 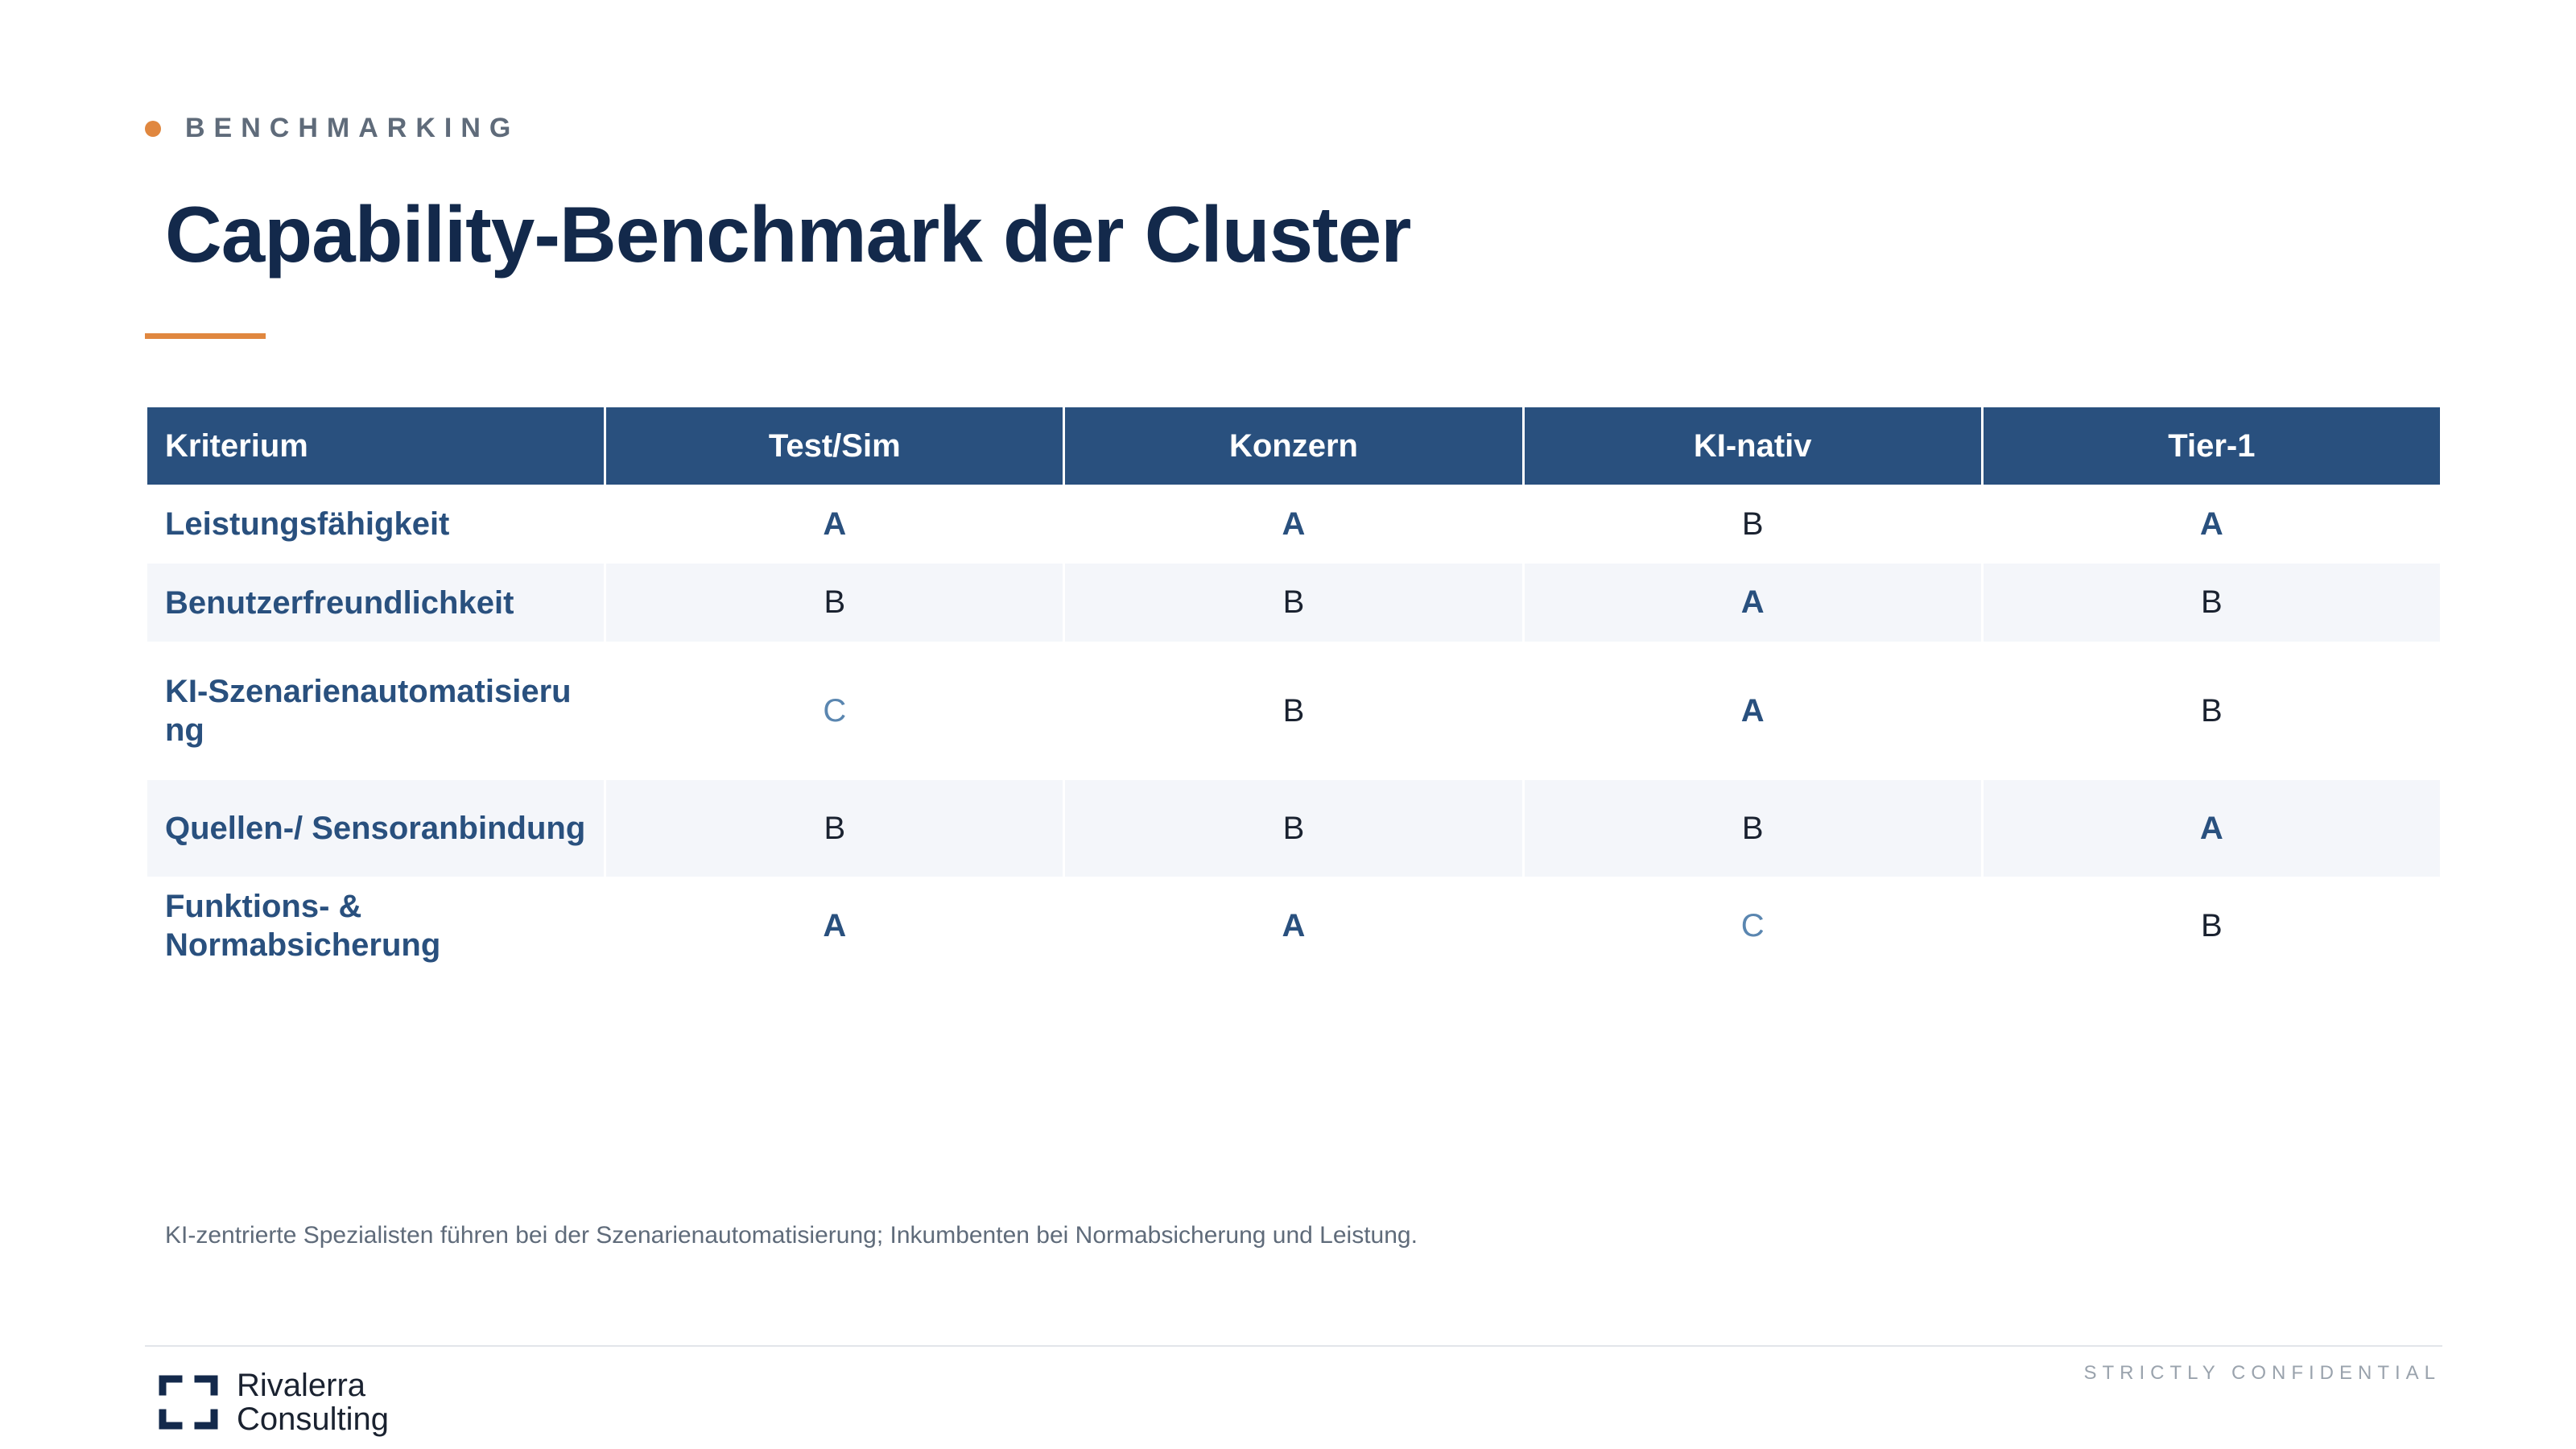 What do you see at coordinates (303, 926) in the screenshot?
I see `criterion-cell: Funktions- & Normabsicherung` at bounding box center [303, 926].